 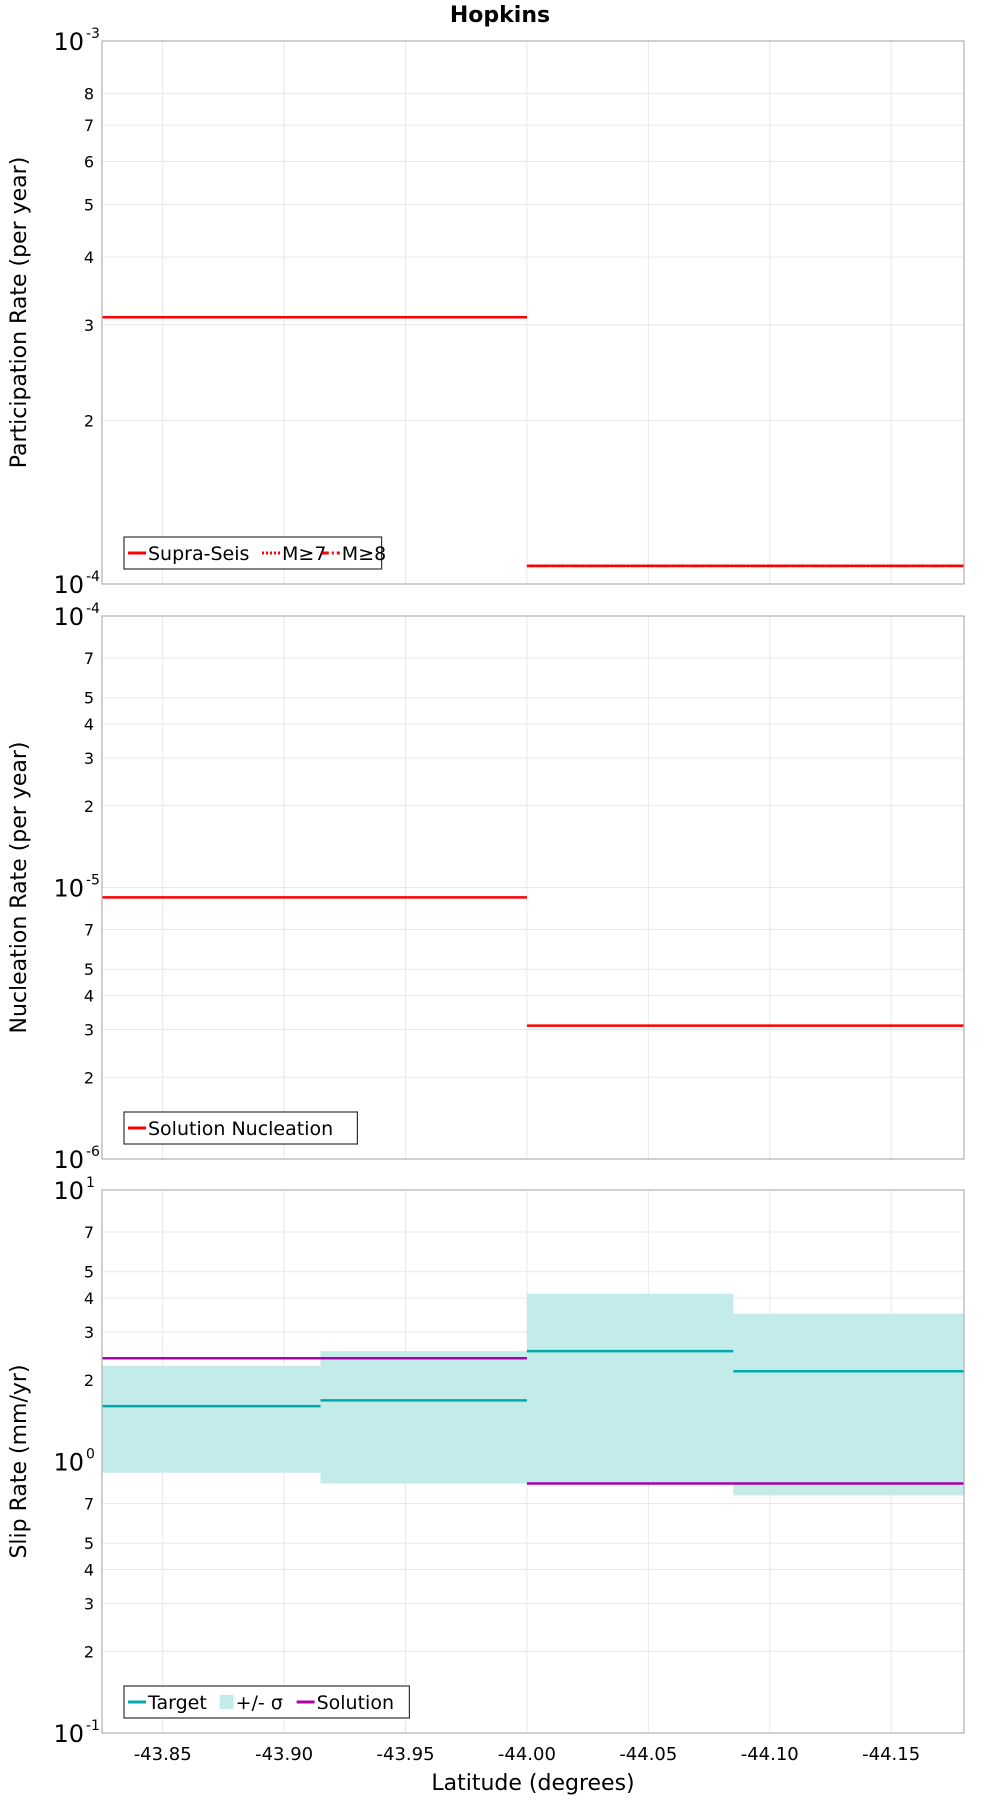 I want to click on x-tick-label: -43.95, so click(x=406, y=1754).